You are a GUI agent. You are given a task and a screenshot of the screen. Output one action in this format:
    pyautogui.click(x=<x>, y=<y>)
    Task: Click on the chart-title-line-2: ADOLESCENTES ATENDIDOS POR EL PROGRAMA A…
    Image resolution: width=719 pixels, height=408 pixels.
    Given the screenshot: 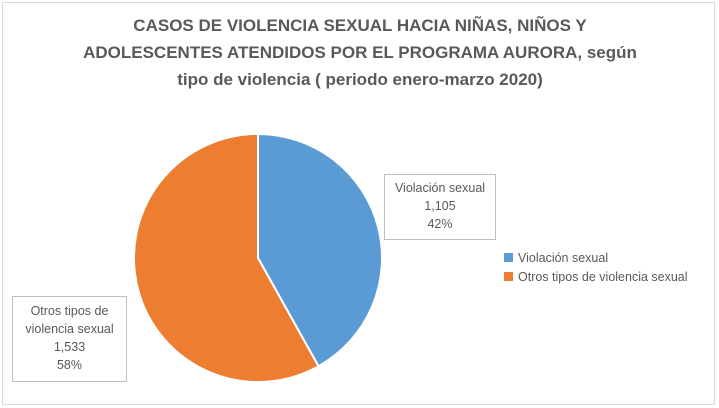 What is the action you would take?
    pyautogui.click(x=360, y=52)
    